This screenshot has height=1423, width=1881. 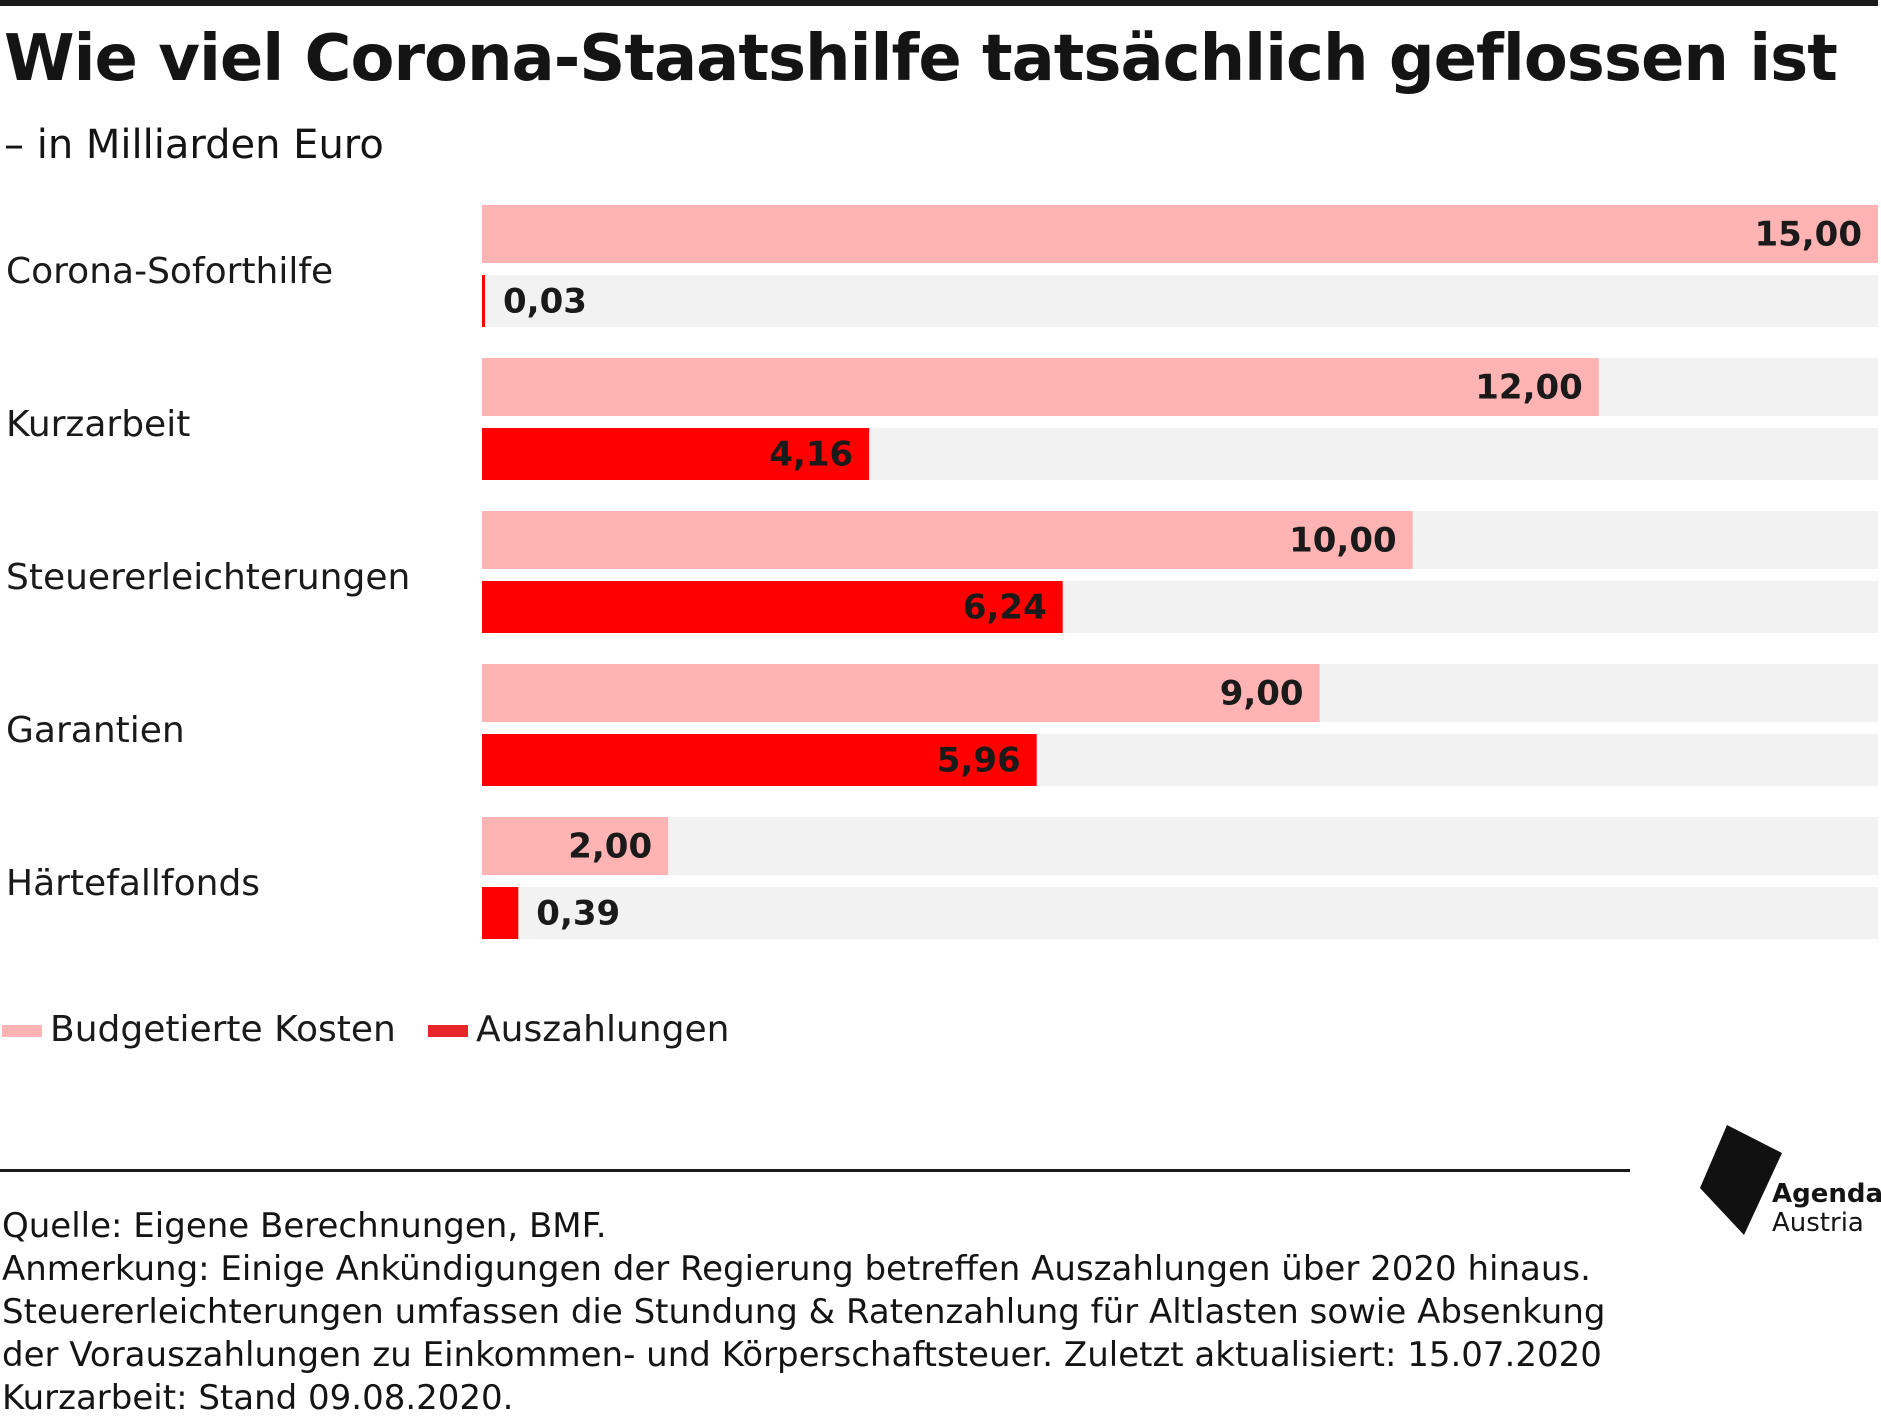 What do you see at coordinates (1005, 608) in the screenshot?
I see `payout-value-label: 6,24` at bounding box center [1005, 608].